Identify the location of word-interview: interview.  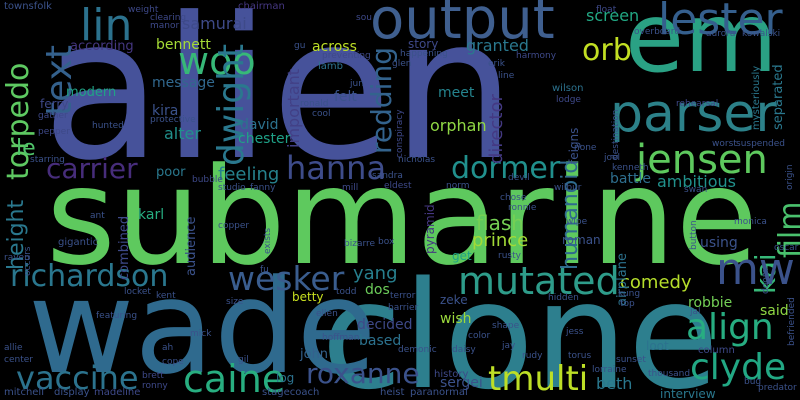
(688, 393).